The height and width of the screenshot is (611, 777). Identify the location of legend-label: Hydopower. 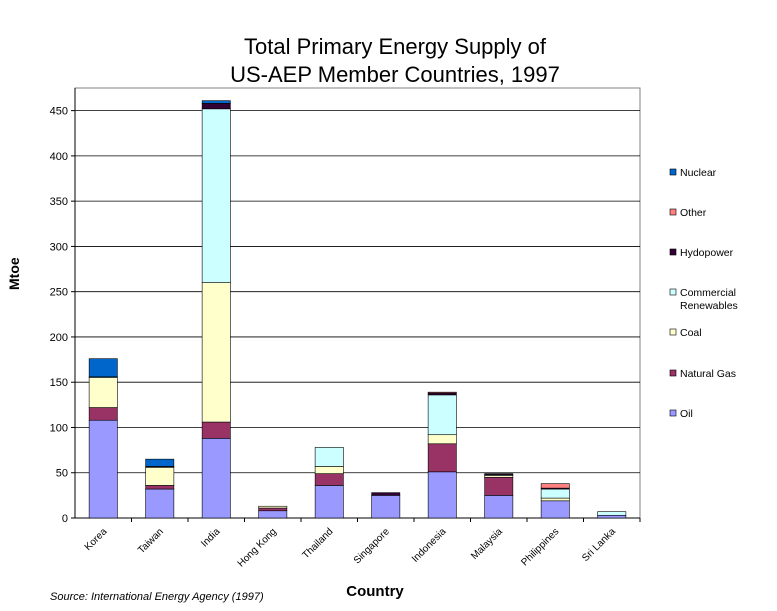
(707, 253).